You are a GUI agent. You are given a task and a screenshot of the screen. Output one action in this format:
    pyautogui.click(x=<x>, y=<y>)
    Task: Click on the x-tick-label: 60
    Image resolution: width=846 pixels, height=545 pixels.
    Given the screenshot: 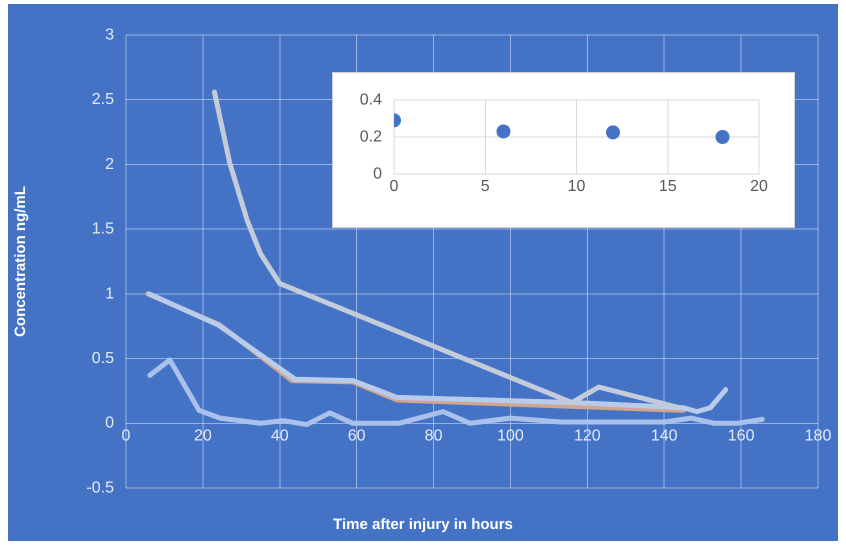 What is the action you would take?
    pyautogui.click(x=357, y=435)
    